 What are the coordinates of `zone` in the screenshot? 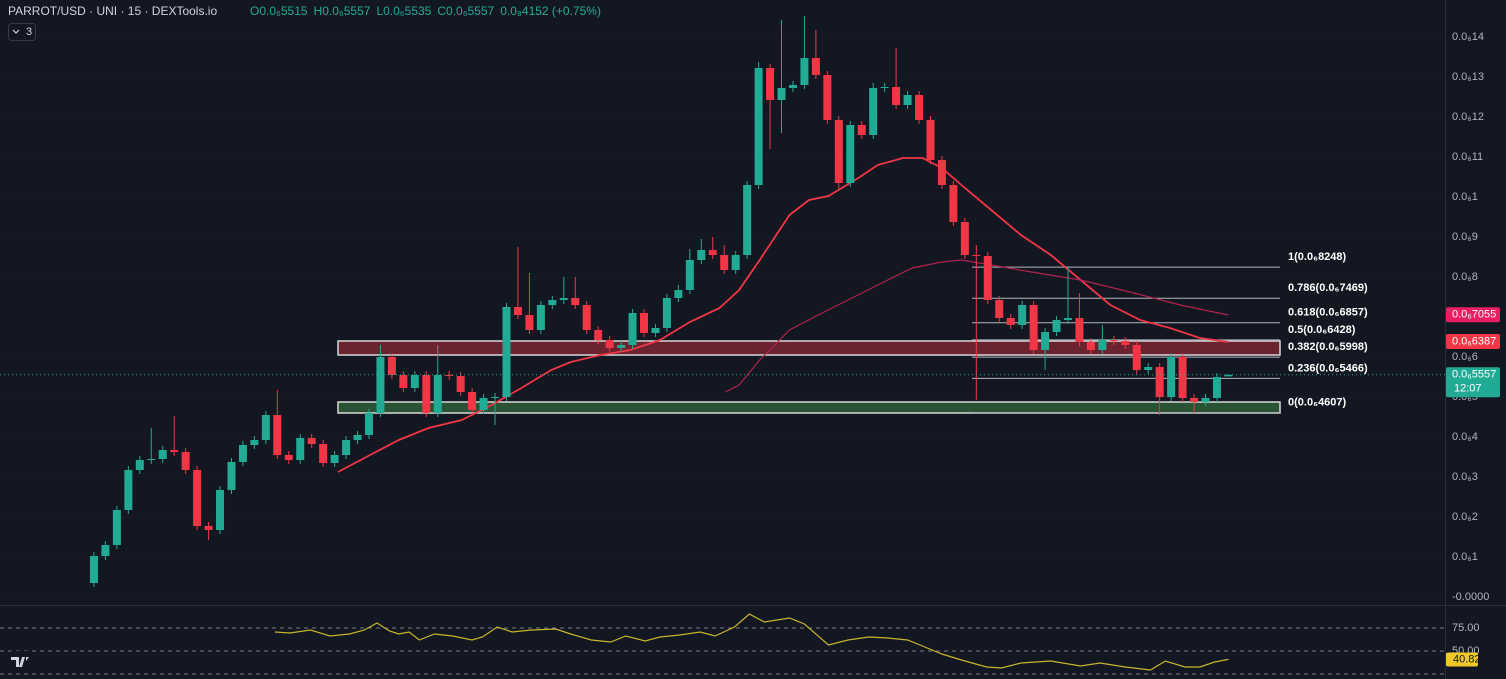 It's located at (809, 407).